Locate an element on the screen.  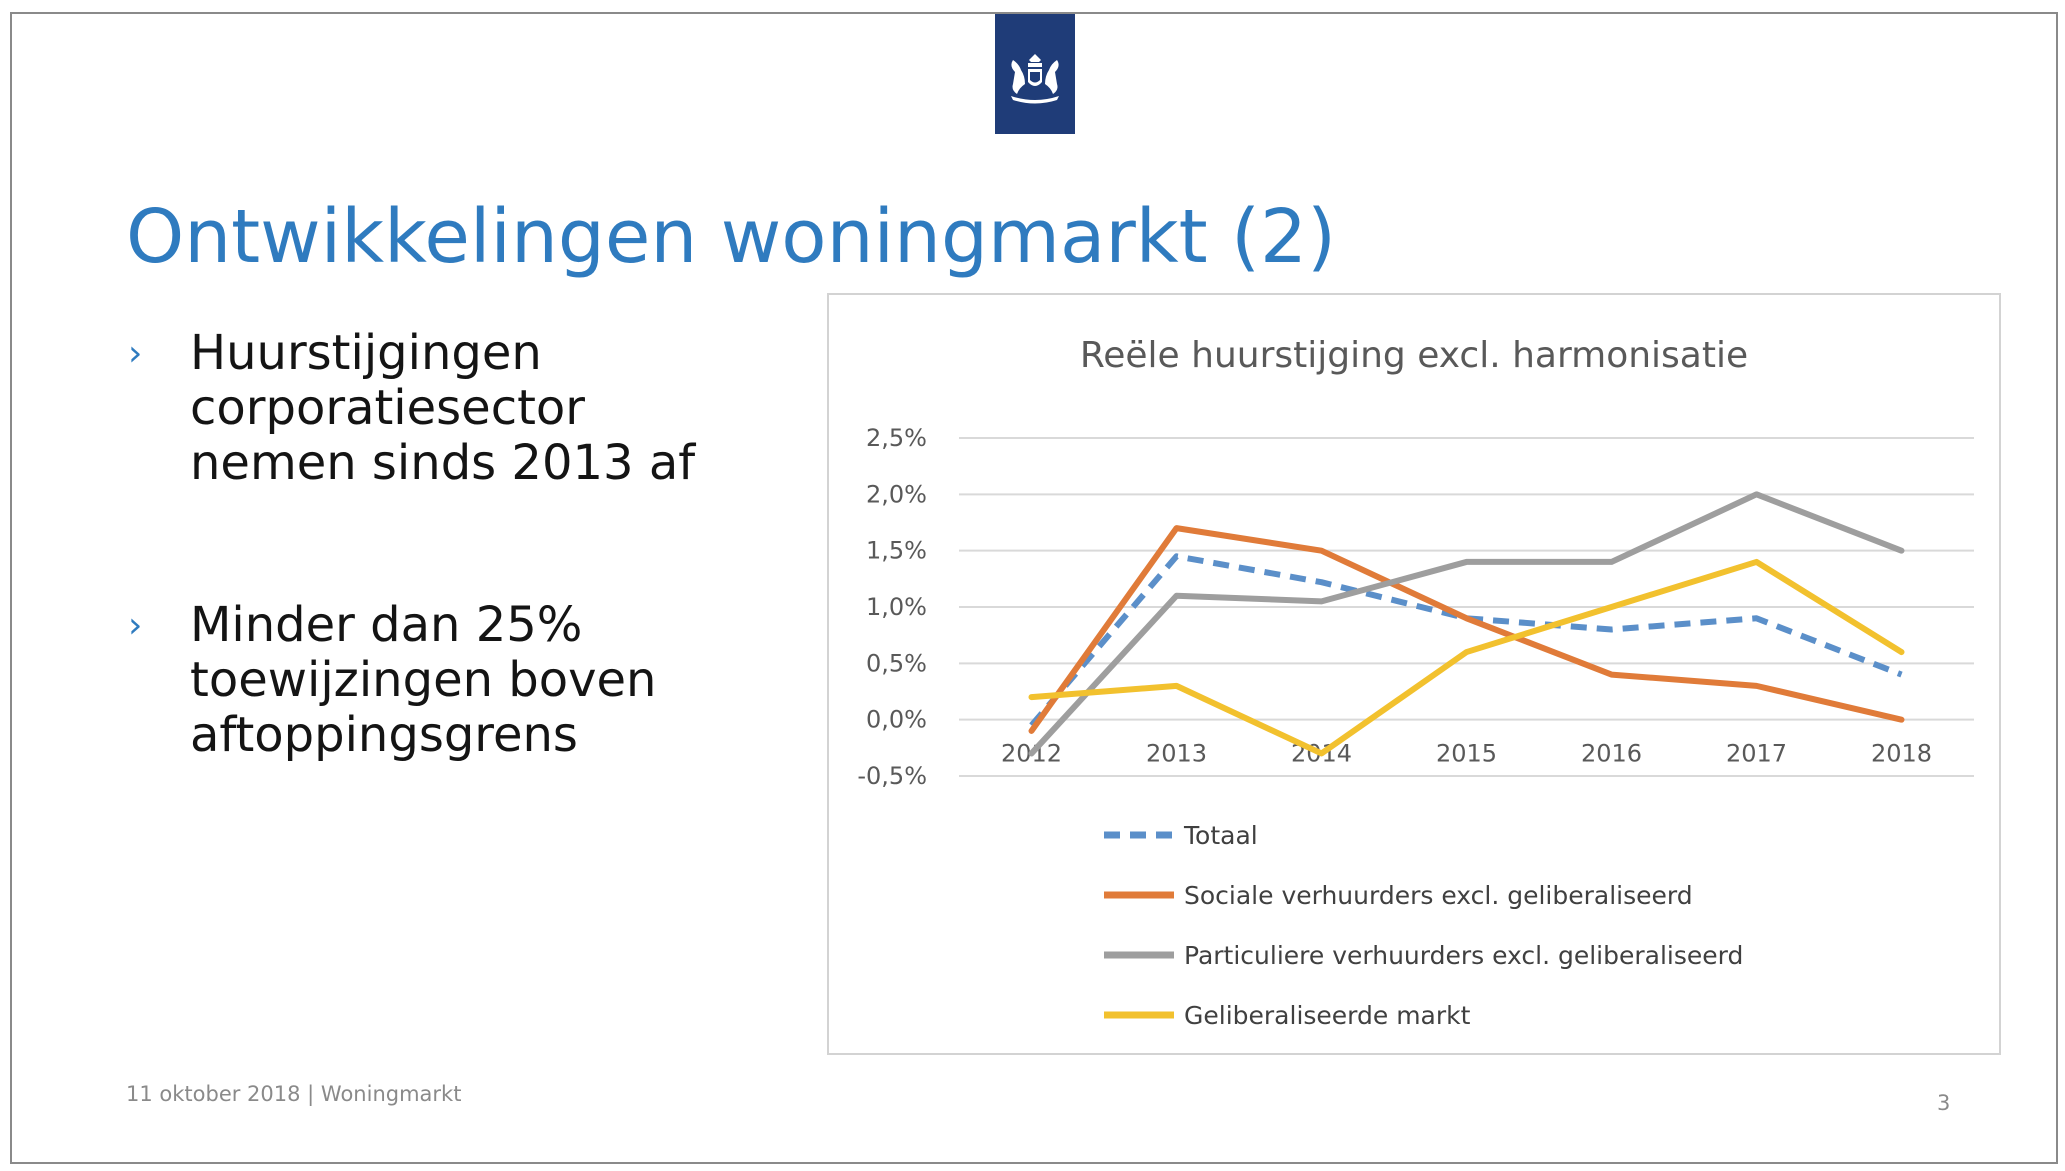
y-tick-label: 1,5% is located at coordinates (896, 551).